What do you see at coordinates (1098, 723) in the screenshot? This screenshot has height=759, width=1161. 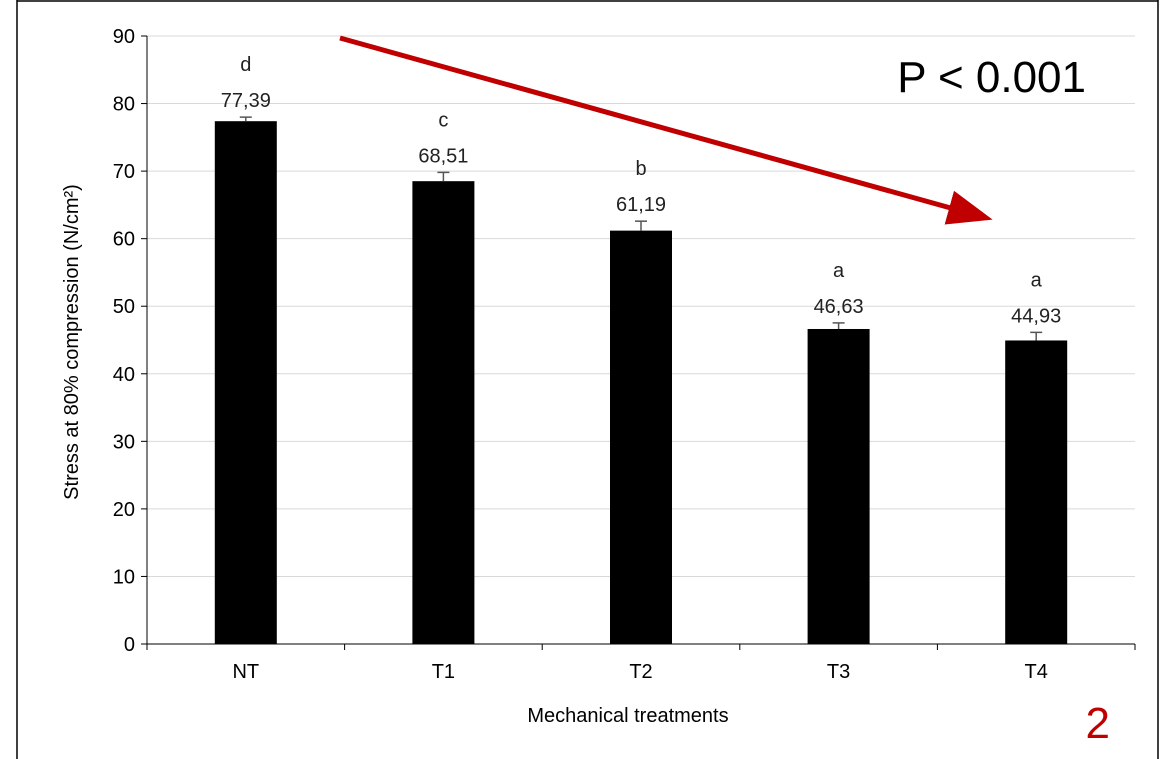 I see `panel-number: 2` at bounding box center [1098, 723].